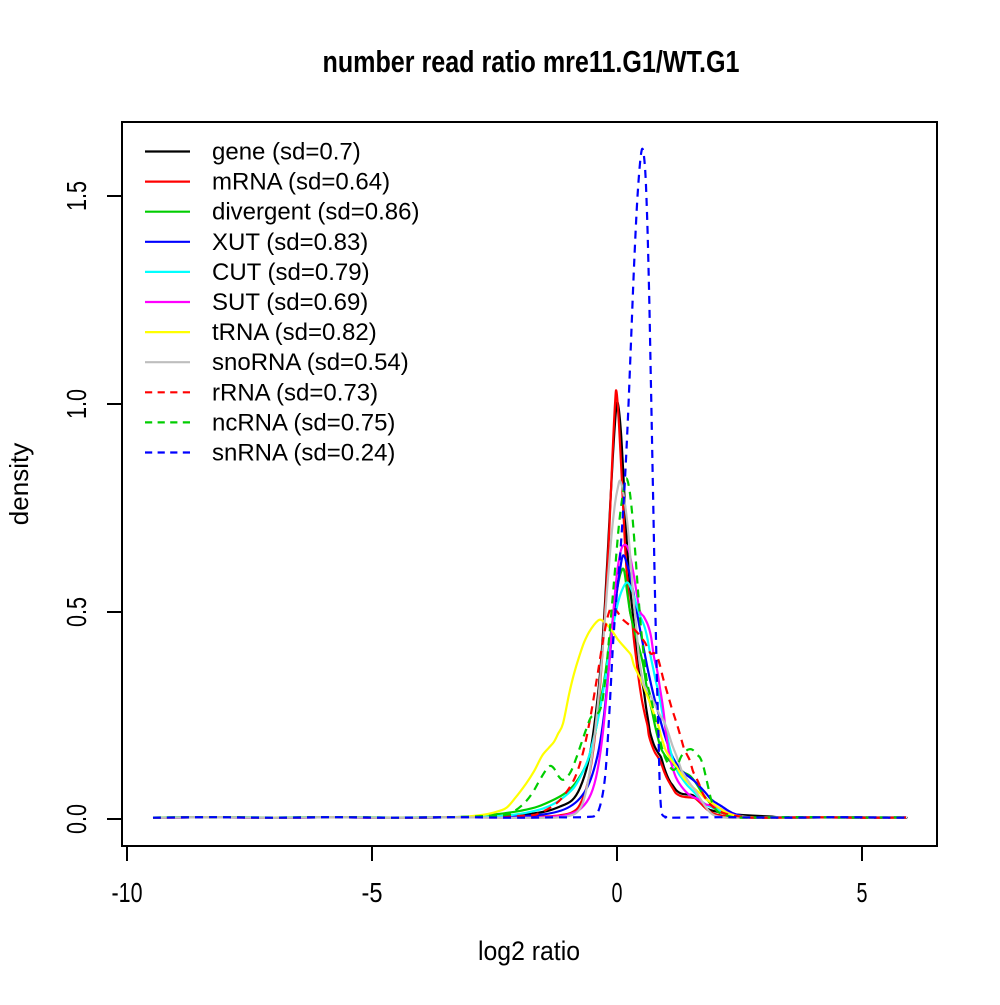 The image size is (1000, 1005). Describe the element at coordinates (303, 453) in the screenshot. I see `svg-text: snRNA (sd=0.24)` at that location.